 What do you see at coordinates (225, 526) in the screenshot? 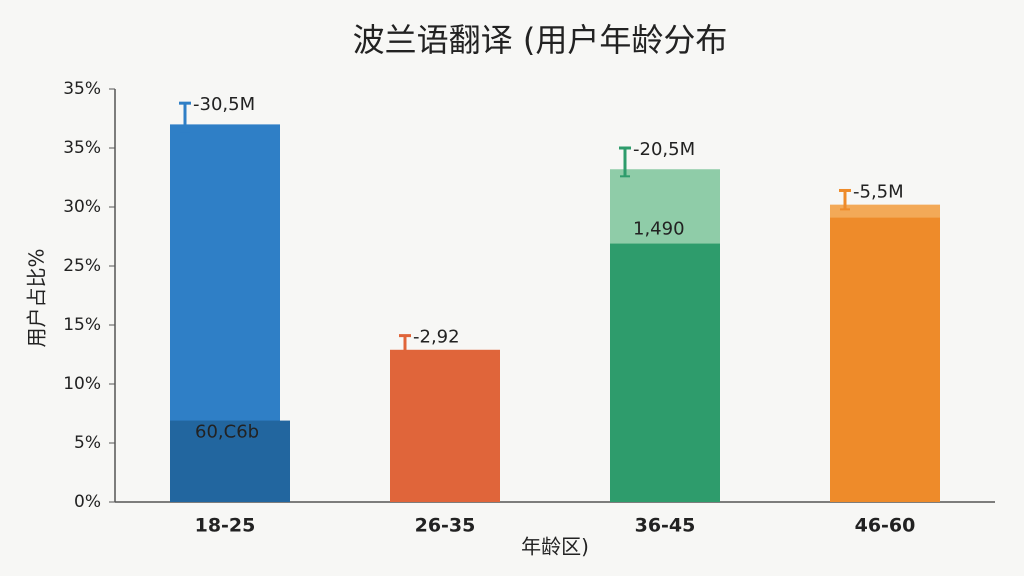
I see `x-tick-label: 18-25` at bounding box center [225, 526].